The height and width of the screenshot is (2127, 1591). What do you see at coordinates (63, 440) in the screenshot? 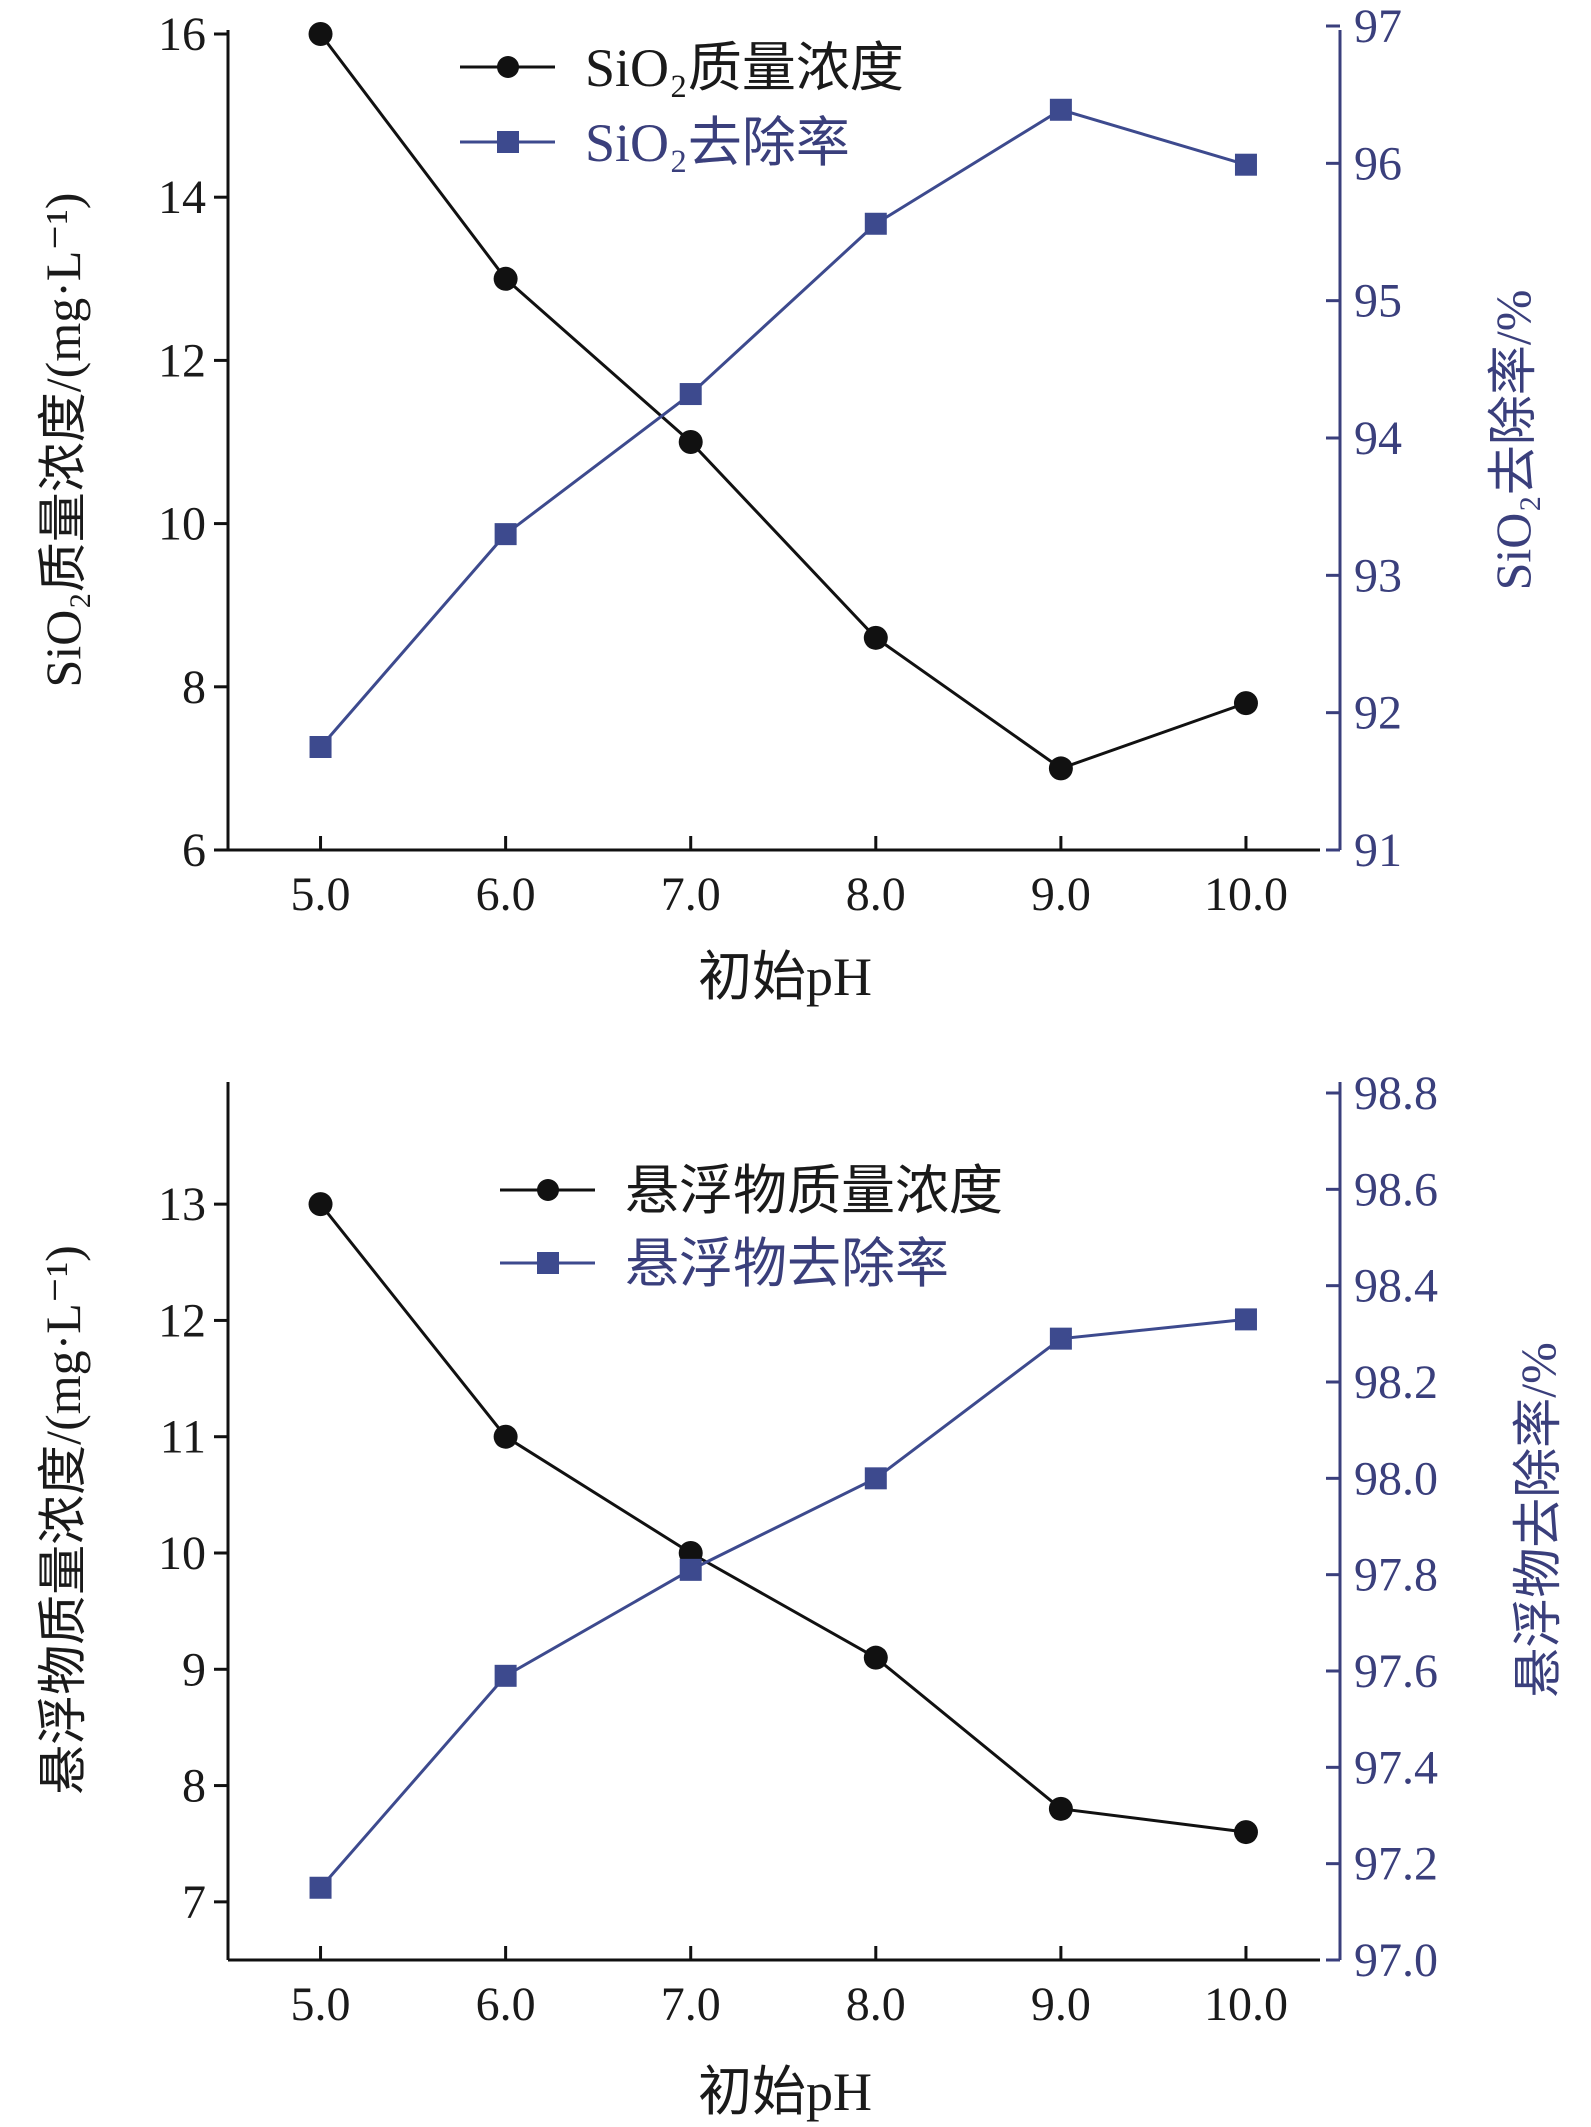
I see `left-y-axis-label: SiO₂质量浓度/(mg·L⁻¹)` at bounding box center [63, 440].